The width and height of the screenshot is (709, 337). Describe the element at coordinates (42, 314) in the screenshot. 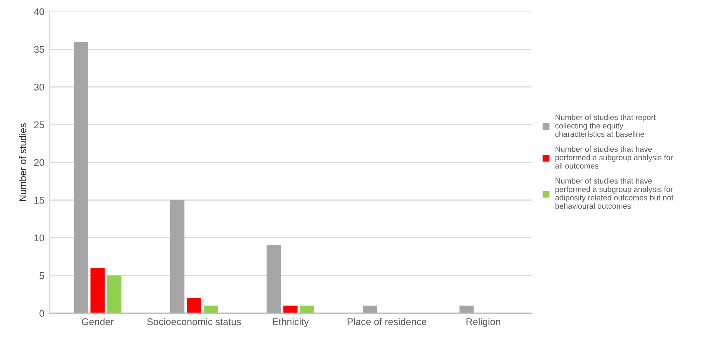

I see `y-tick-label: 0` at that location.